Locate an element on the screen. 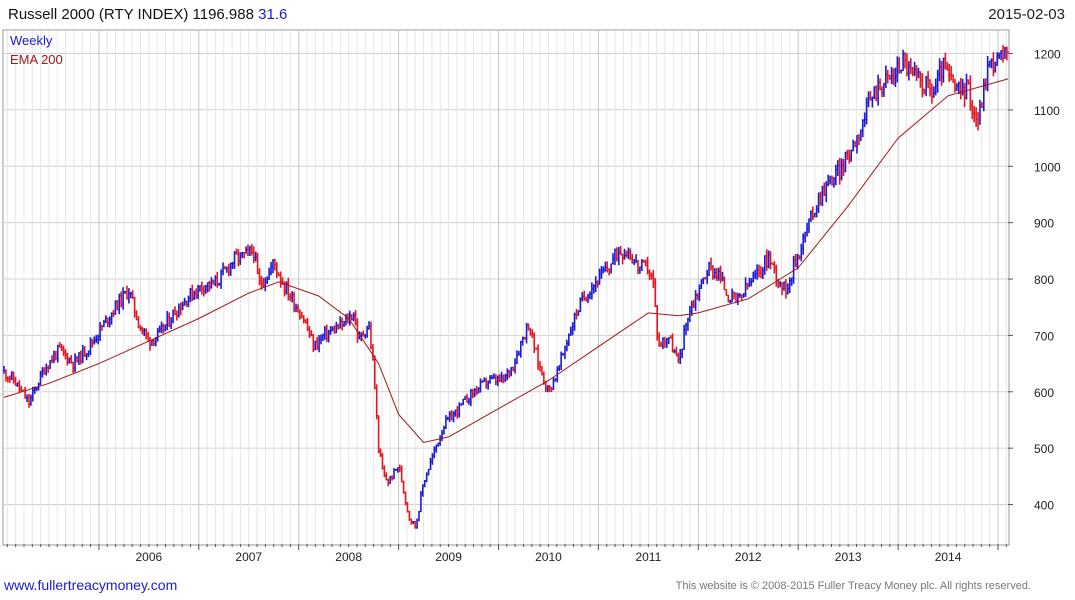  x-tick-label: 2006 is located at coordinates (149, 557).